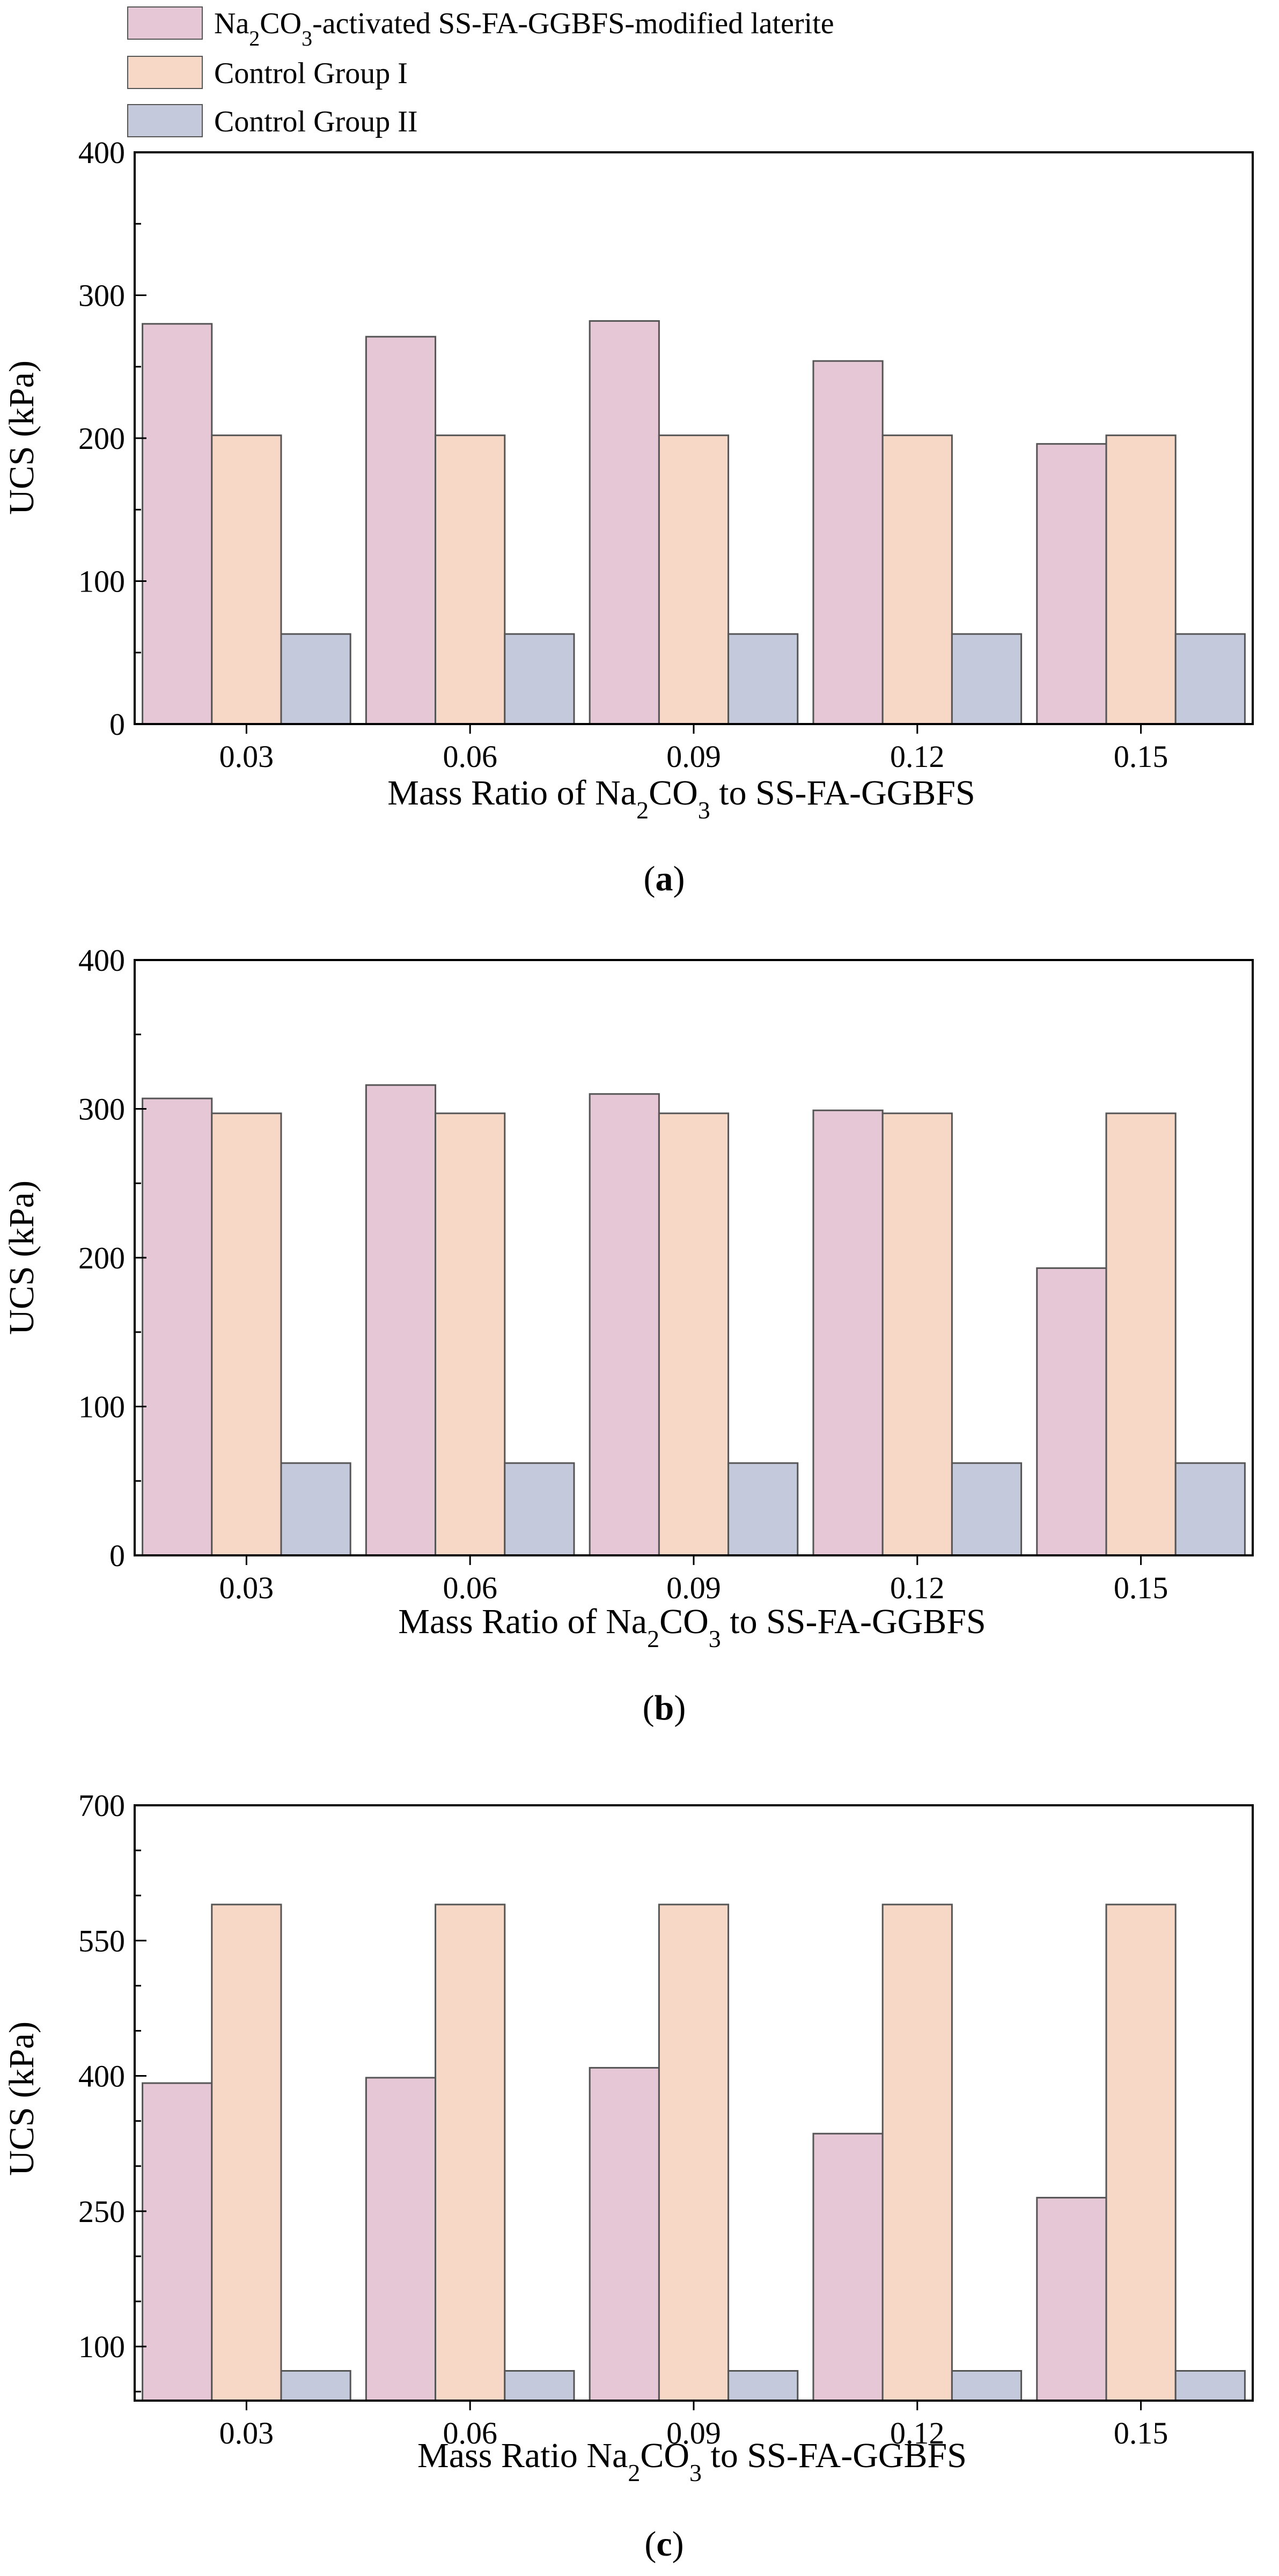 The image size is (1279, 2576). Describe the element at coordinates (101, 2211) in the screenshot. I see `y-tick-label: 250` at that location.